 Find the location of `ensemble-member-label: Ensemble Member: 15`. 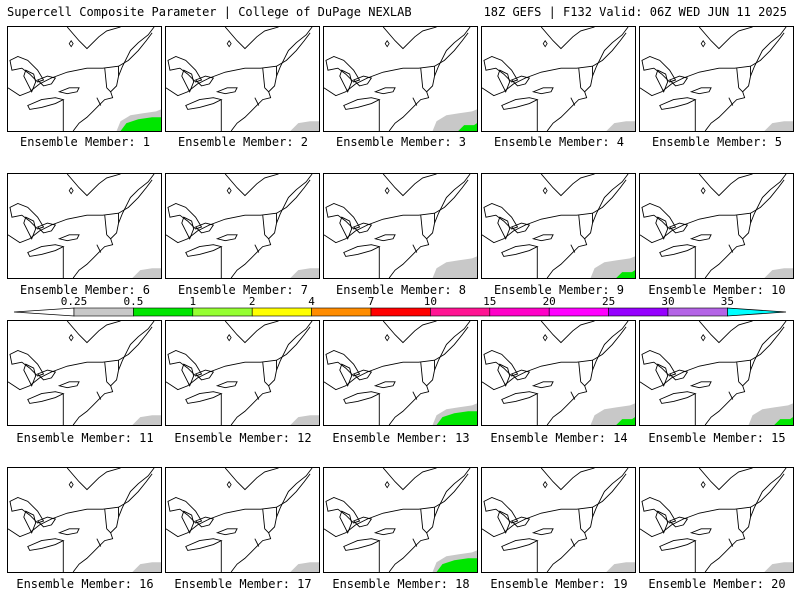

ensemble-member-label: Ensemble Member: 15 is located at coordinates (717, 438).